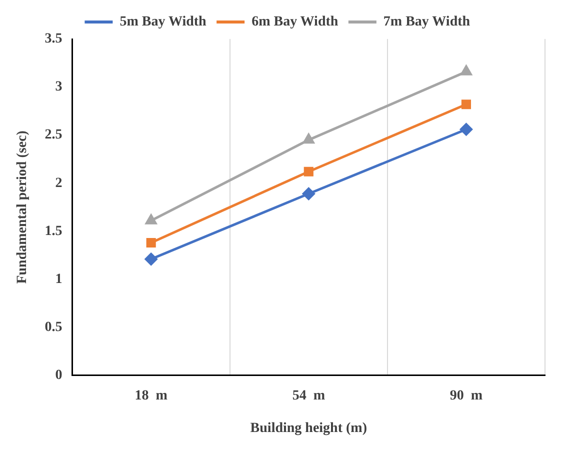  Describe the element at coordinates (53, 135) in the screenshot. I see `y-tick-label: 2.5` at that location.